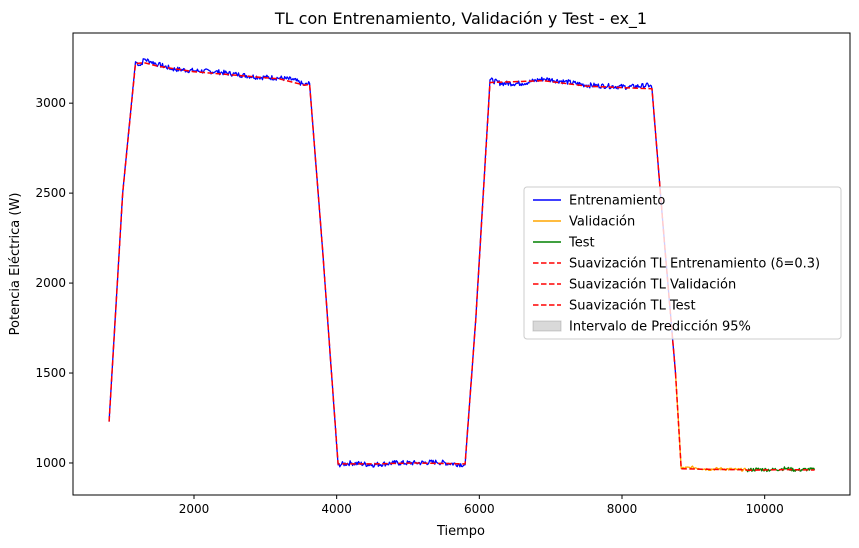  Describe the element at coordinates (194, 509) in the screenshot. I see `x-tick-label: 2000` at that location.